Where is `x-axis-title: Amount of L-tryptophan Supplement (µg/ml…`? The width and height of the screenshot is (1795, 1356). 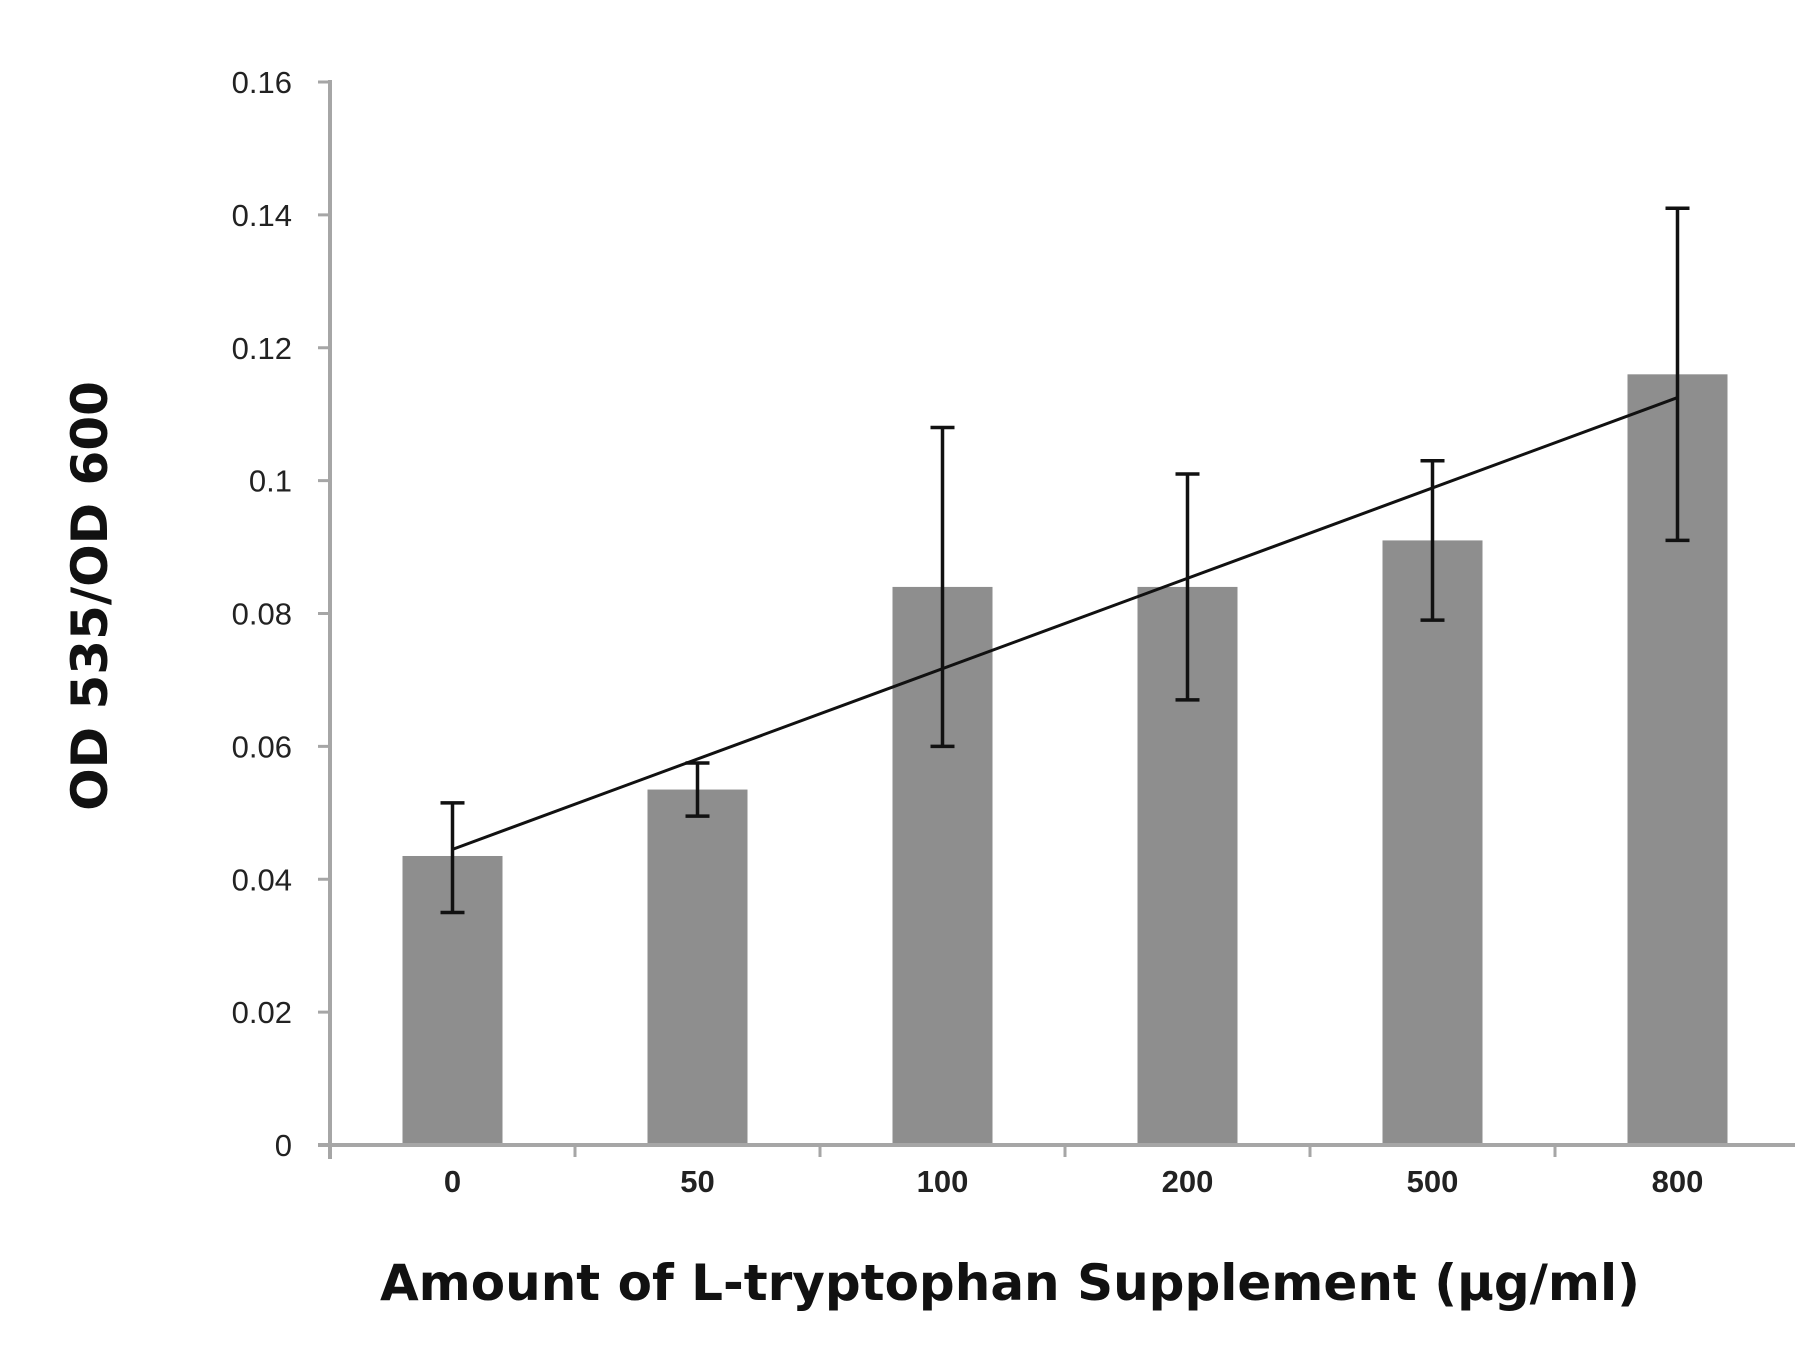 x-axis-title: Amount of L-tryptophan Supplement (µg/ml… is located at coordinates (1010, 1283).